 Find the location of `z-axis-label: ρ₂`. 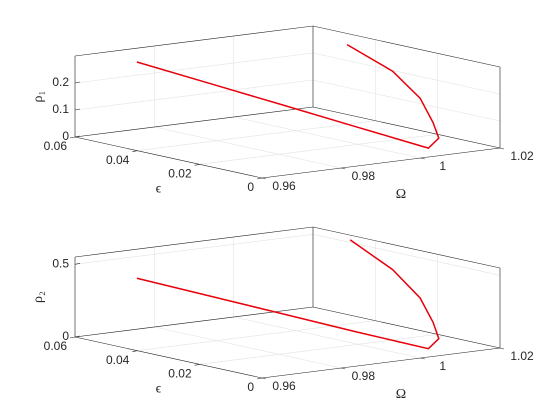

z-axis-label: ρ₂ is located at coordinates (38, 297).